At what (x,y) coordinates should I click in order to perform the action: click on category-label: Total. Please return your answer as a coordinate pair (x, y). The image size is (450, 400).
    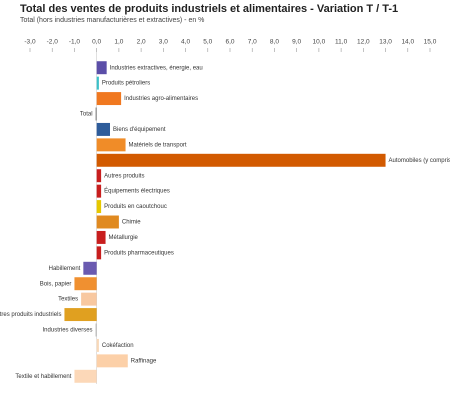
    Looking at the image, I should click on (86, 115).